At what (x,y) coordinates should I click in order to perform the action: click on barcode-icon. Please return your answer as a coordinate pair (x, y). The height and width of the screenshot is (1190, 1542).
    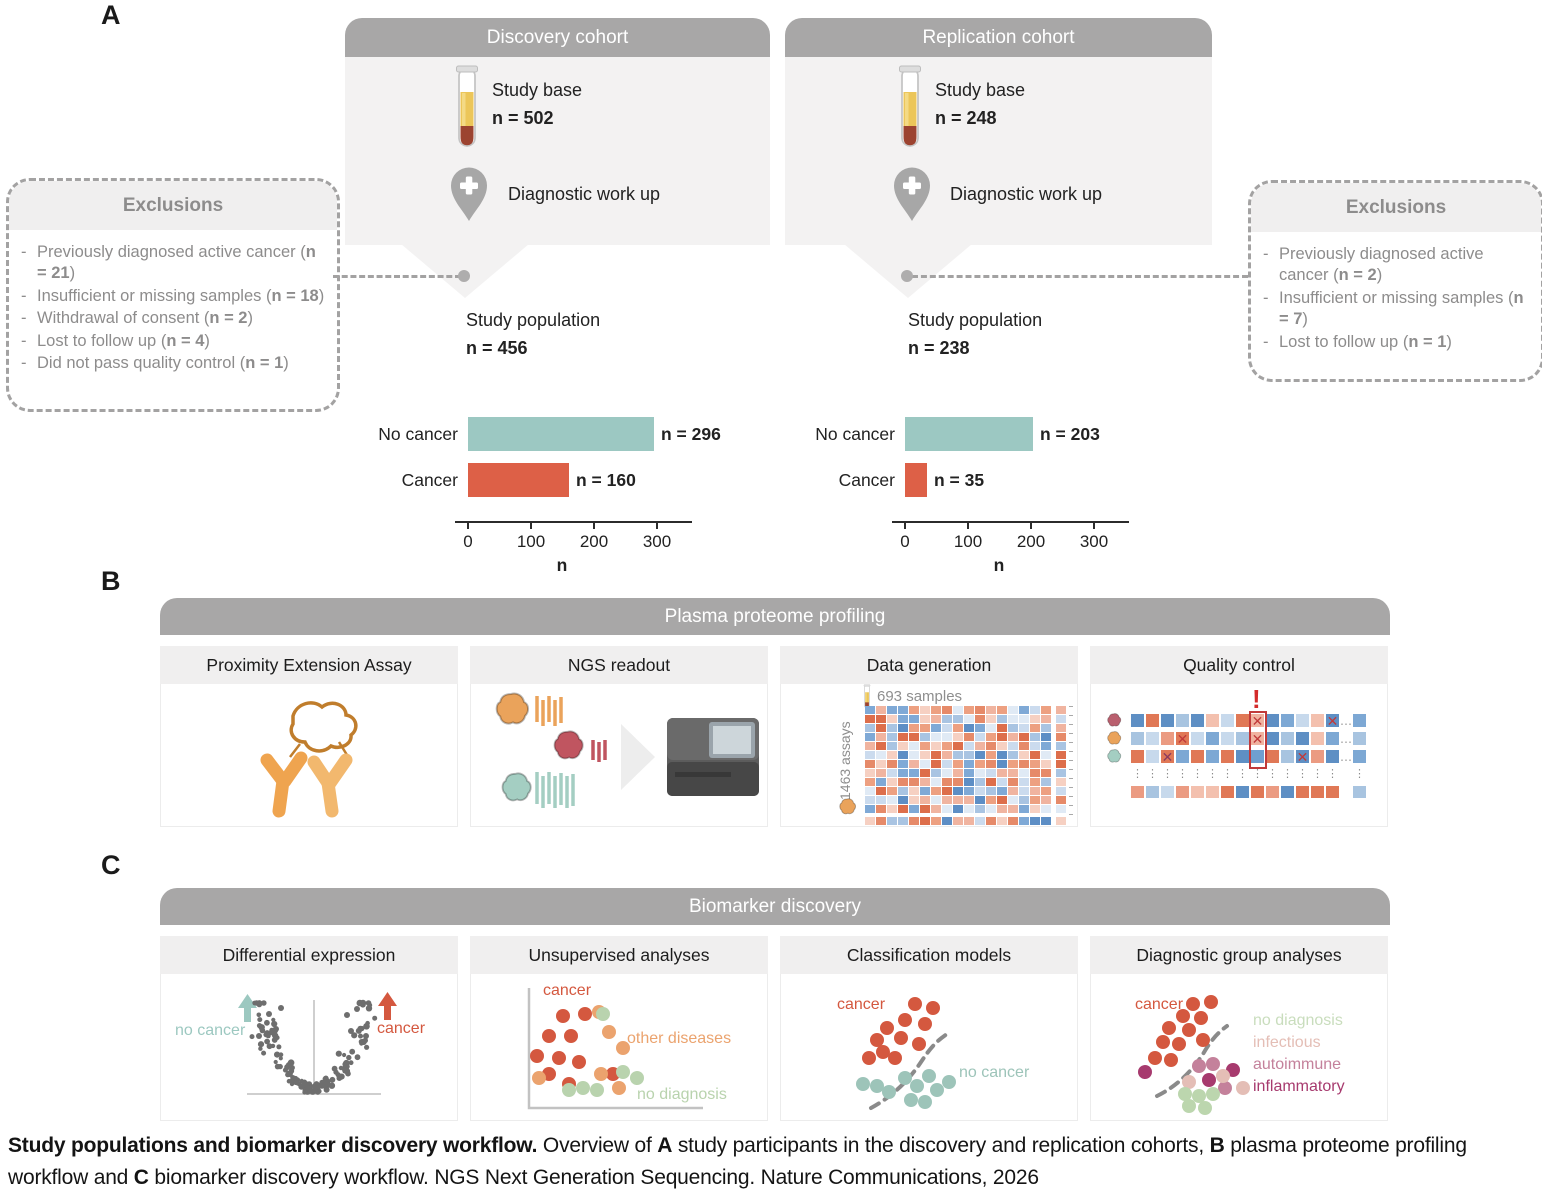
    Looking at the image, I should click on (599, 751).